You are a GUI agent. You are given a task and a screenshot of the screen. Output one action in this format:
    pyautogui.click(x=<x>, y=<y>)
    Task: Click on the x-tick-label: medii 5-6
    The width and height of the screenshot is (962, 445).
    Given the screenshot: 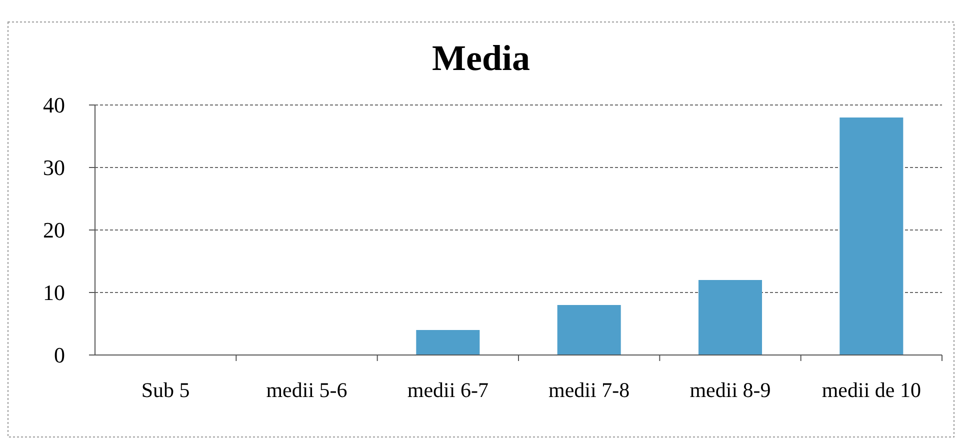 What is the action you would take?
    pyautogui.click(x=307, y=390)
    